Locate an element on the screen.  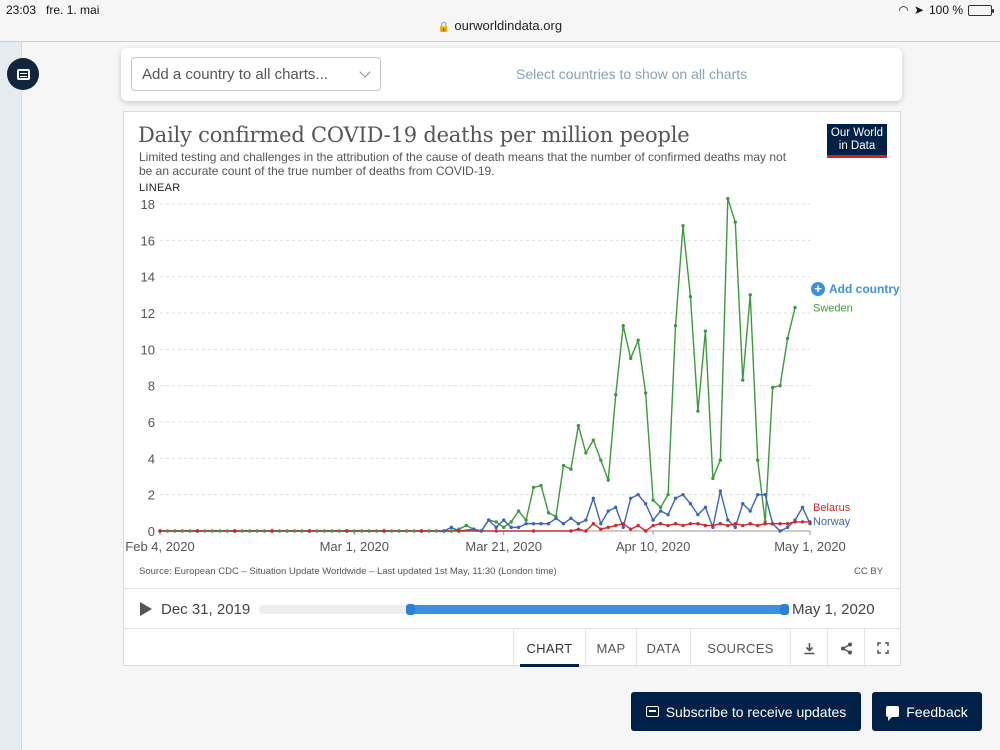
series-label-sweden: Sweden is located at coordinates (833, 309).